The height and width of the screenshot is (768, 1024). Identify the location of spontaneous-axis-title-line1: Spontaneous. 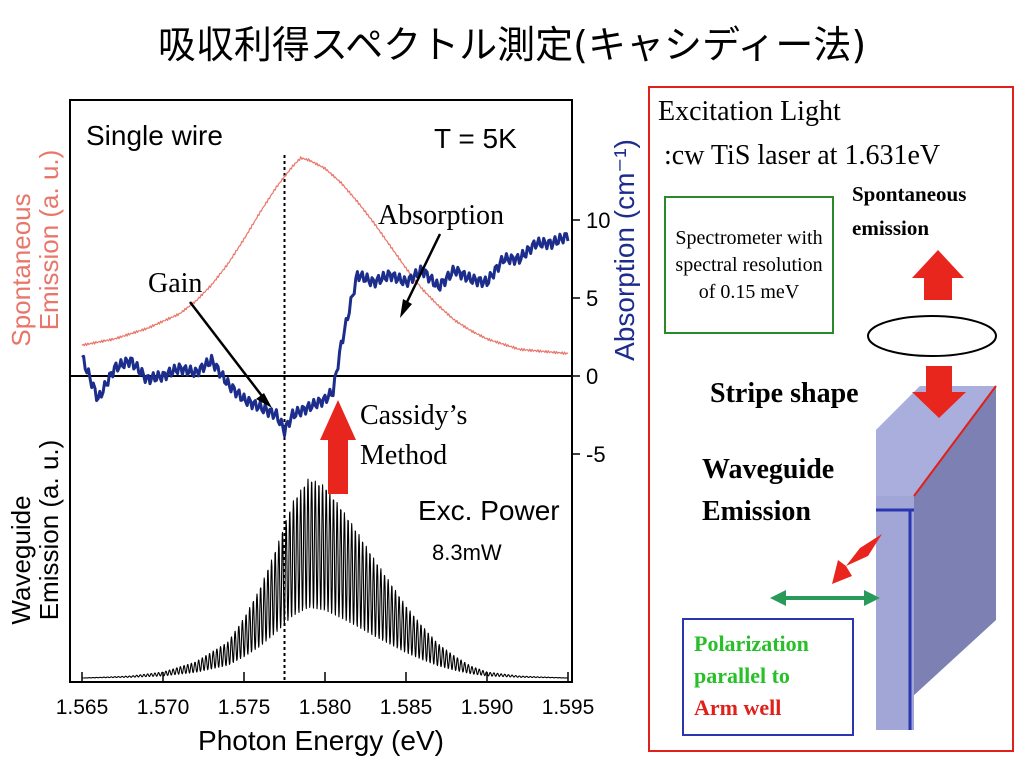
(21, 269).